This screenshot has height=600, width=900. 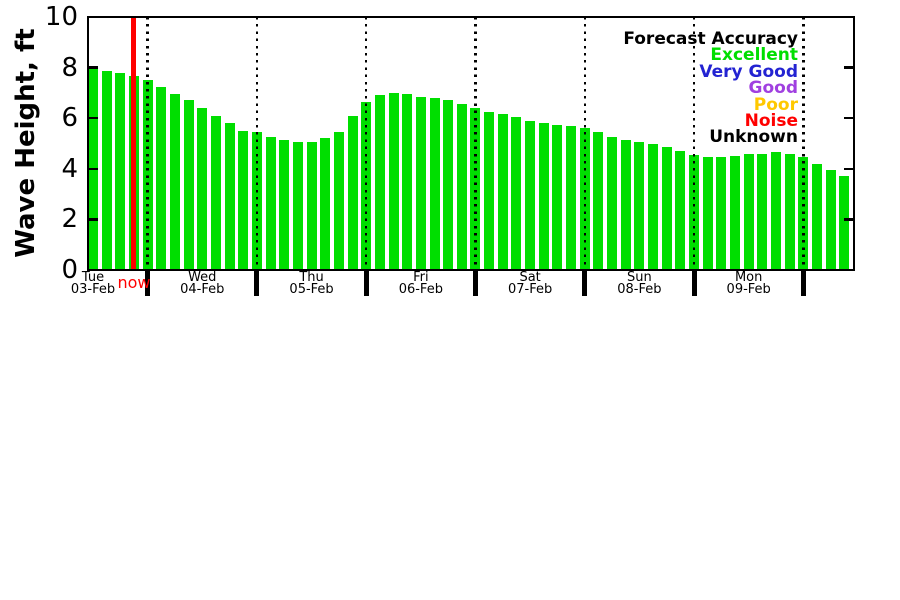 What do you see at coordinates (311, 277) in the screenshot?
I see `day-label-weekday: Thu` at bounding box center [311, 277].